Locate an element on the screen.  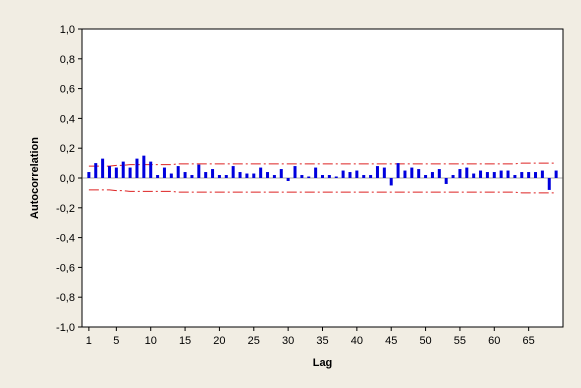
x-tick-label: 5 is located at coordinates (116, 341).